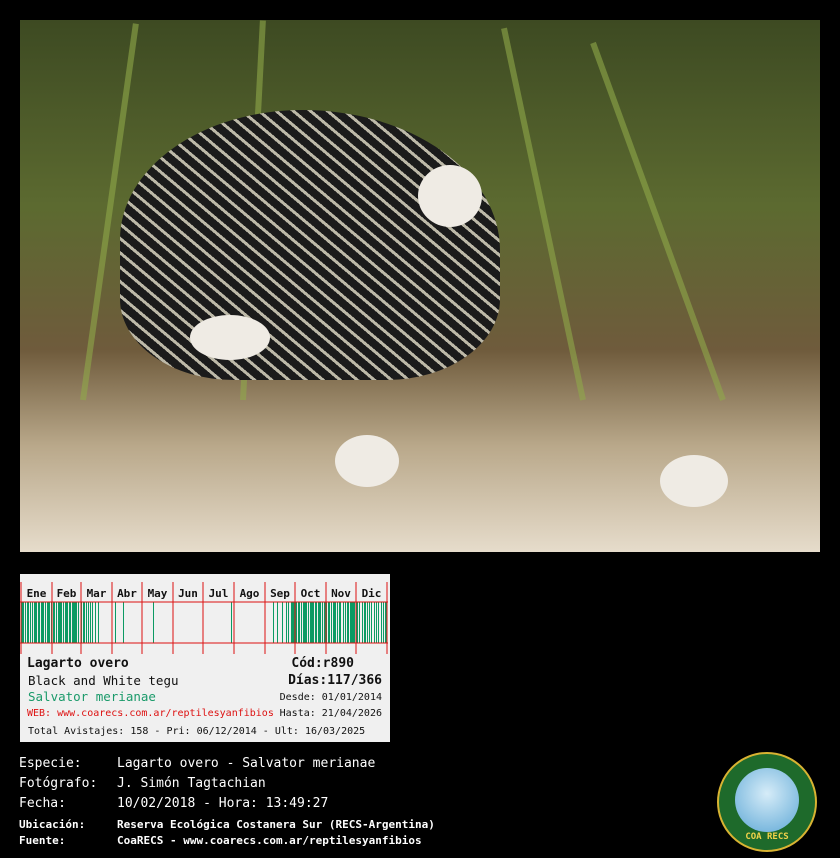  Describe the element at coordinates (42, 803) in the screenshot. I see `fecha-label: Fecha:` at that location.